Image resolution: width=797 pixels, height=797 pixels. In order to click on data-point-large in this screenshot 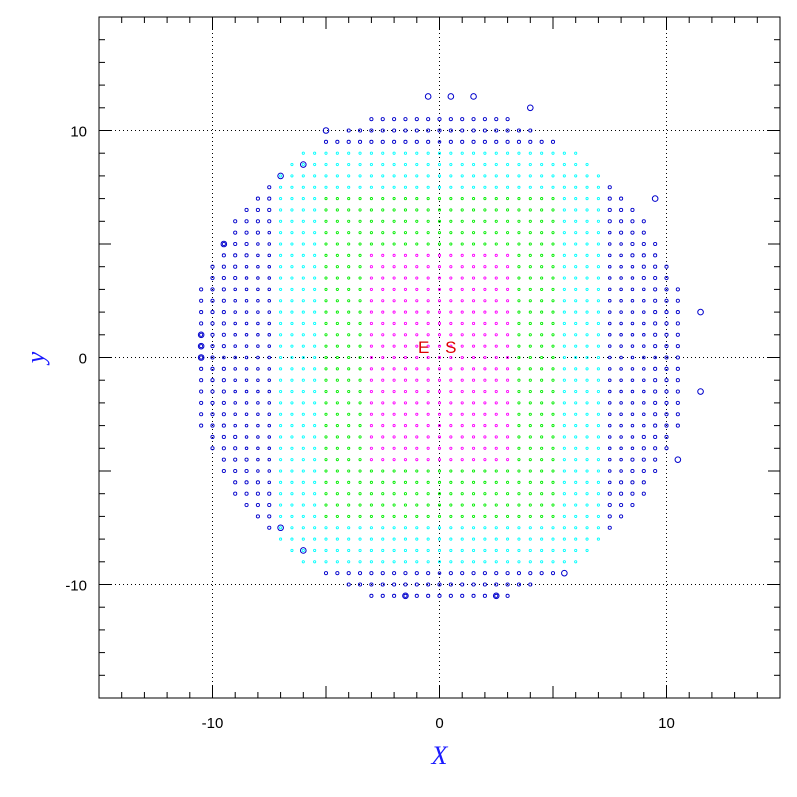, I will do `click(530, 108)`.